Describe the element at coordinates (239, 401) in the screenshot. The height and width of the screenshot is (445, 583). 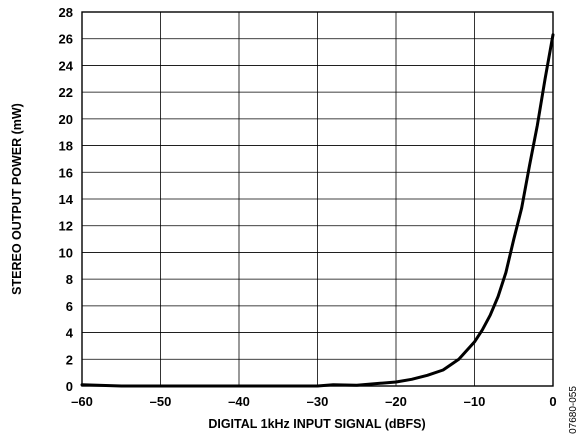
I see `x-tick-label: –40` at that location.